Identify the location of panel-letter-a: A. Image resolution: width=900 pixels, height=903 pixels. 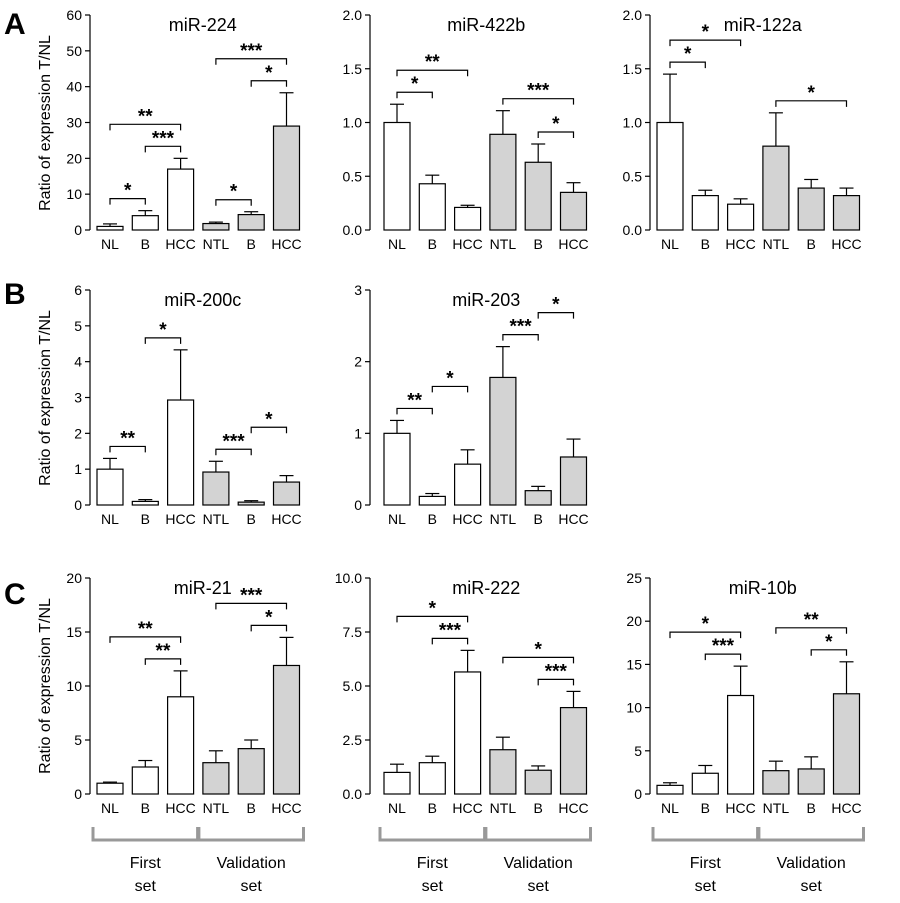
(15, 24).